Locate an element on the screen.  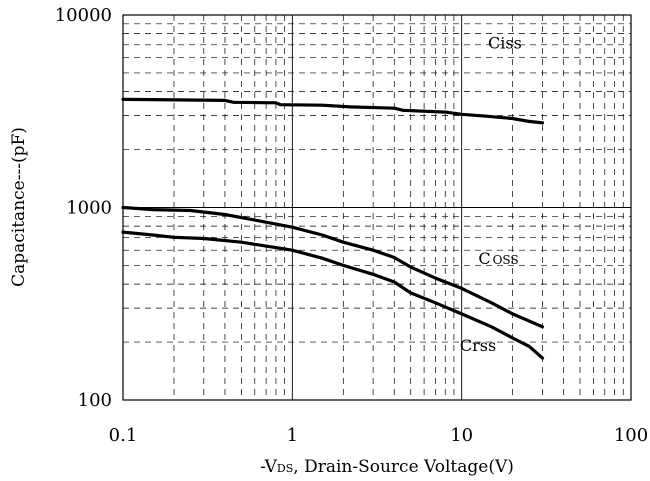
x-tick-label: 10 is located at coordinates (461, 435).